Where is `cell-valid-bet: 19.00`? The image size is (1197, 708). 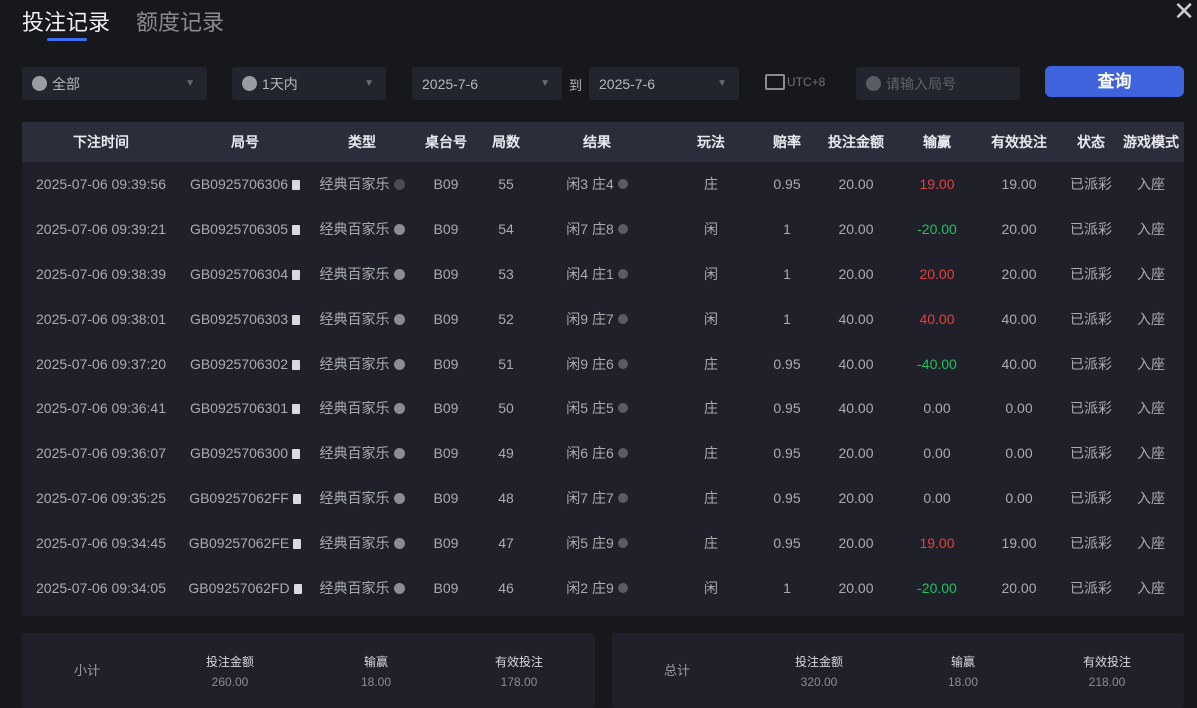 cell-valid-bet: 19.00 is located at coordinates (1019, 184).